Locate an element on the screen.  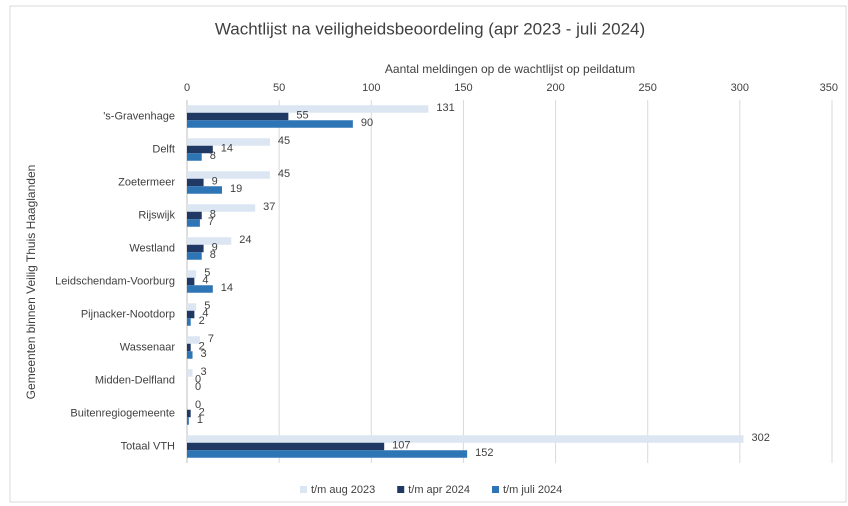
data-label: 55 is located at coordinates (302, 115).